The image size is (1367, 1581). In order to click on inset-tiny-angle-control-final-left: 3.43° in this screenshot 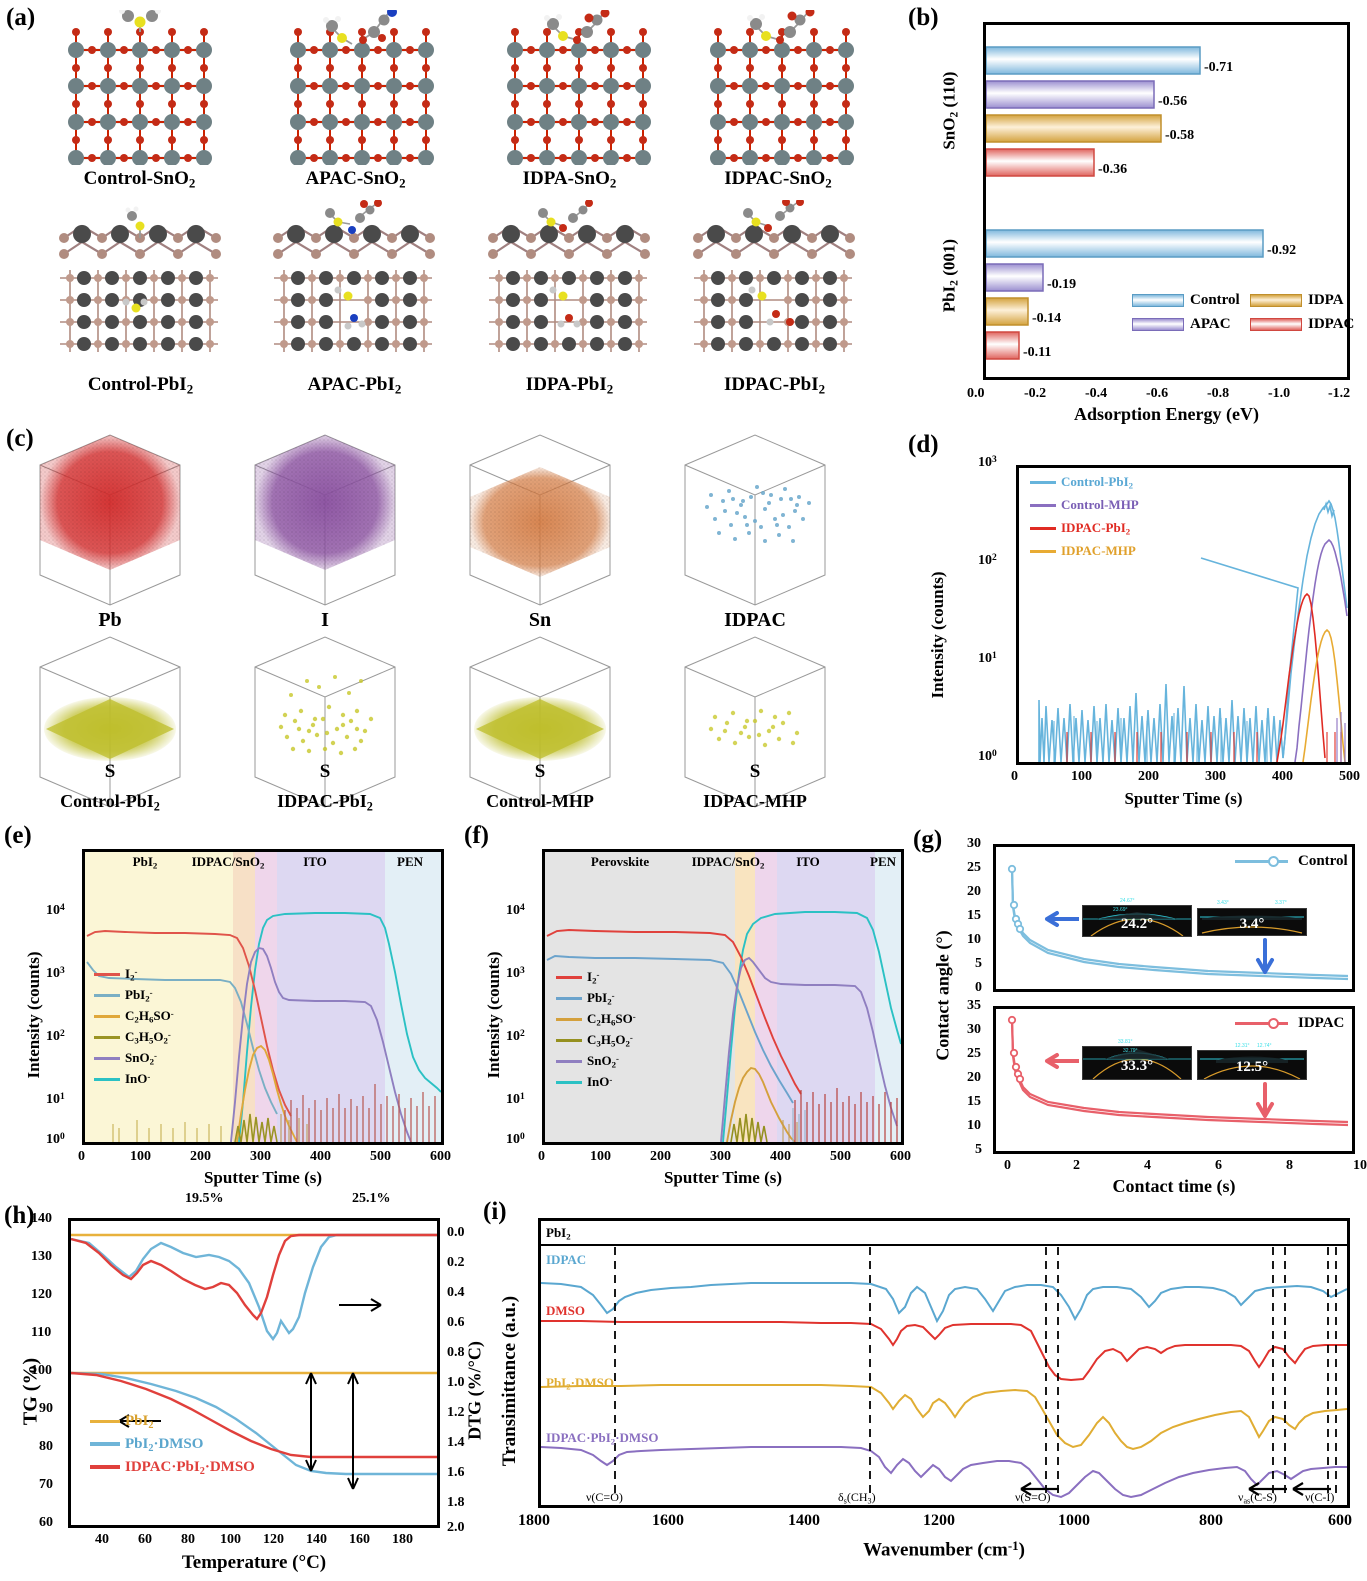, I will do `click(1223, 903)`.